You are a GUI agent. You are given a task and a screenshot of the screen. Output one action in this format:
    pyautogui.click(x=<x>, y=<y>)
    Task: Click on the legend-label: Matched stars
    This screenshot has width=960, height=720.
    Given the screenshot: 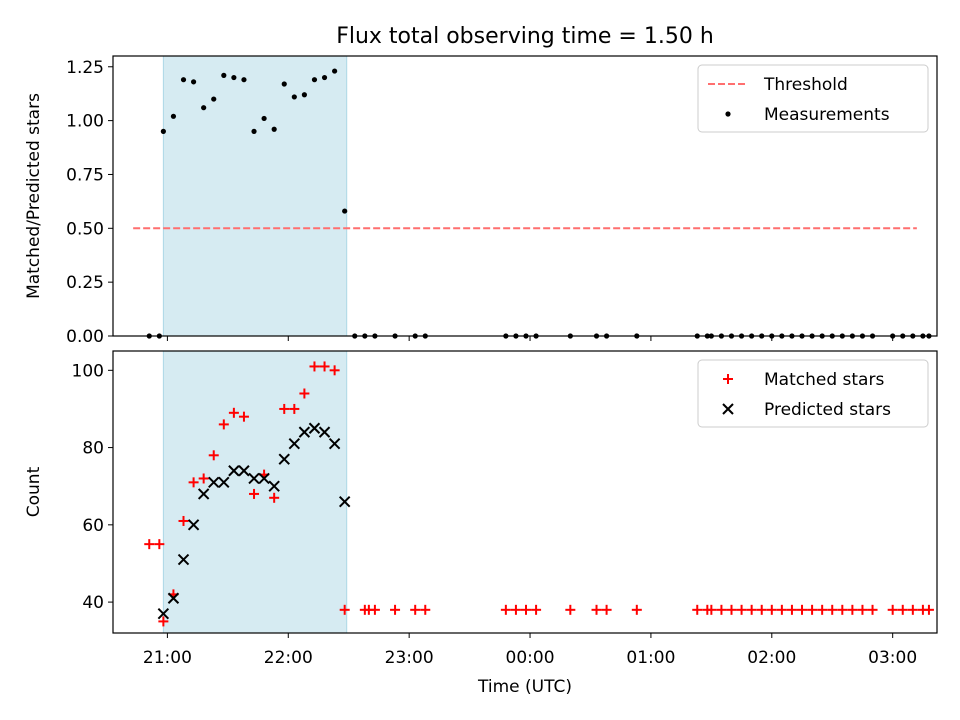 What is the action you would take?
    pyautogui.click(x=824, y=380)
    